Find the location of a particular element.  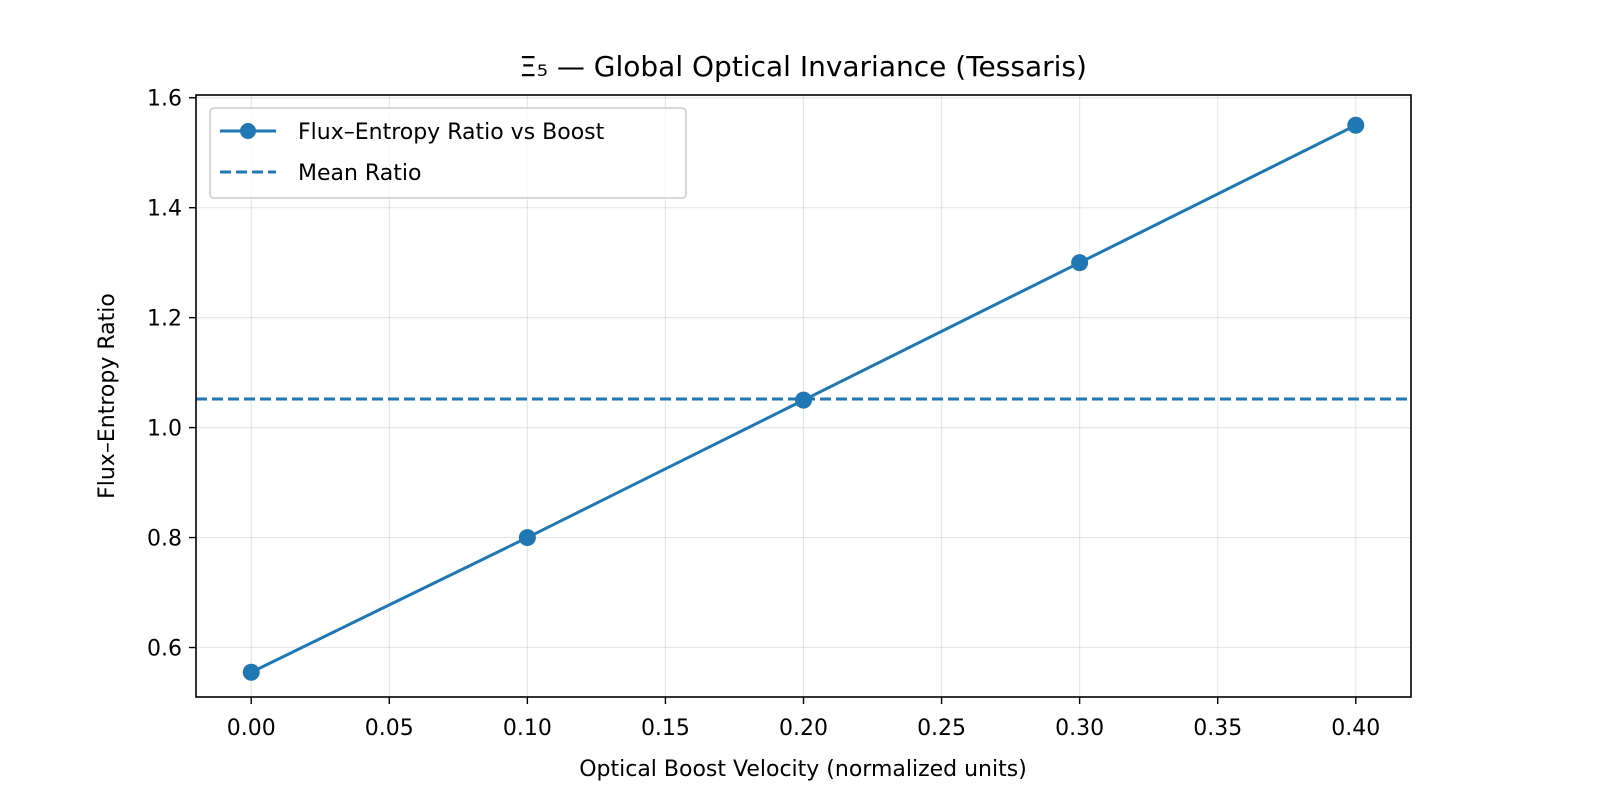

x-tick-label: 0.25 is located at coordinates (941, 728).